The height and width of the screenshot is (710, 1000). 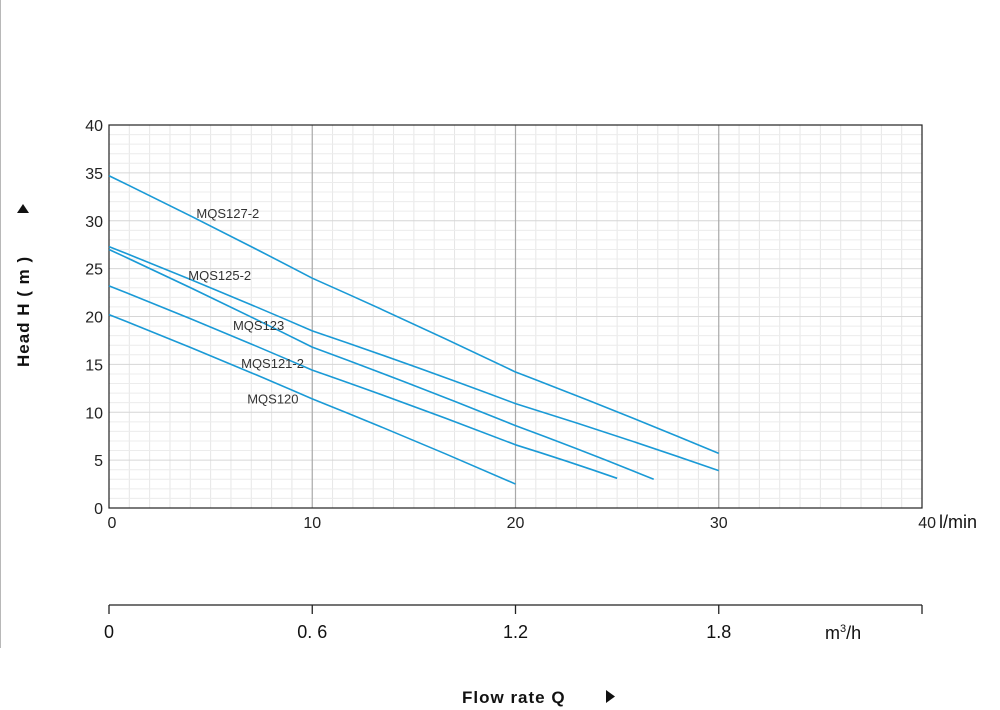 I want to click on x2-unit-tail: /h, so click(x=853, y=633).